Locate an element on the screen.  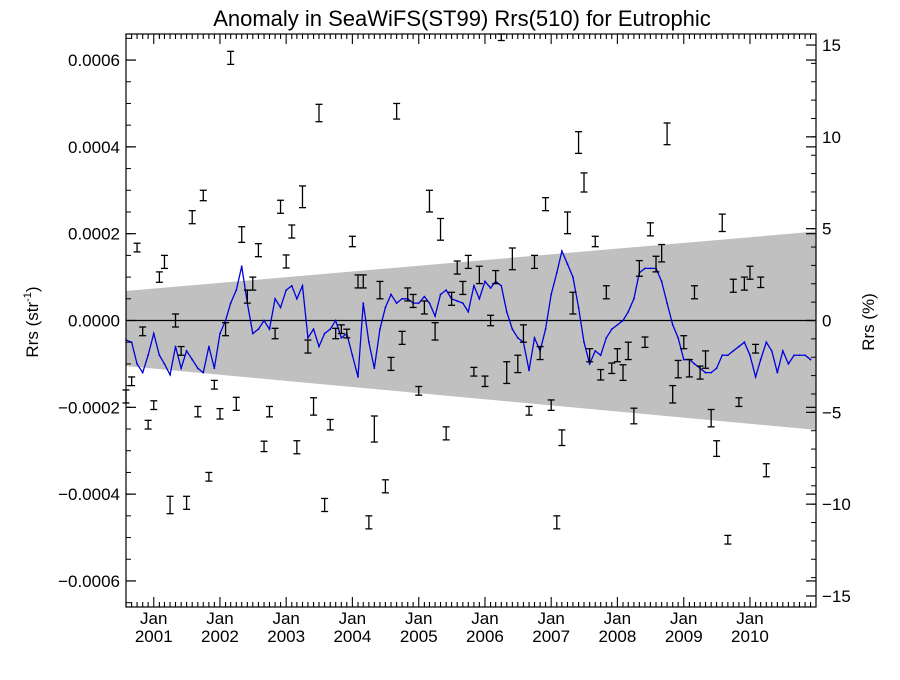
y-axis-left-label-prefix: Rrs (str is located at coordinates (32, 330).